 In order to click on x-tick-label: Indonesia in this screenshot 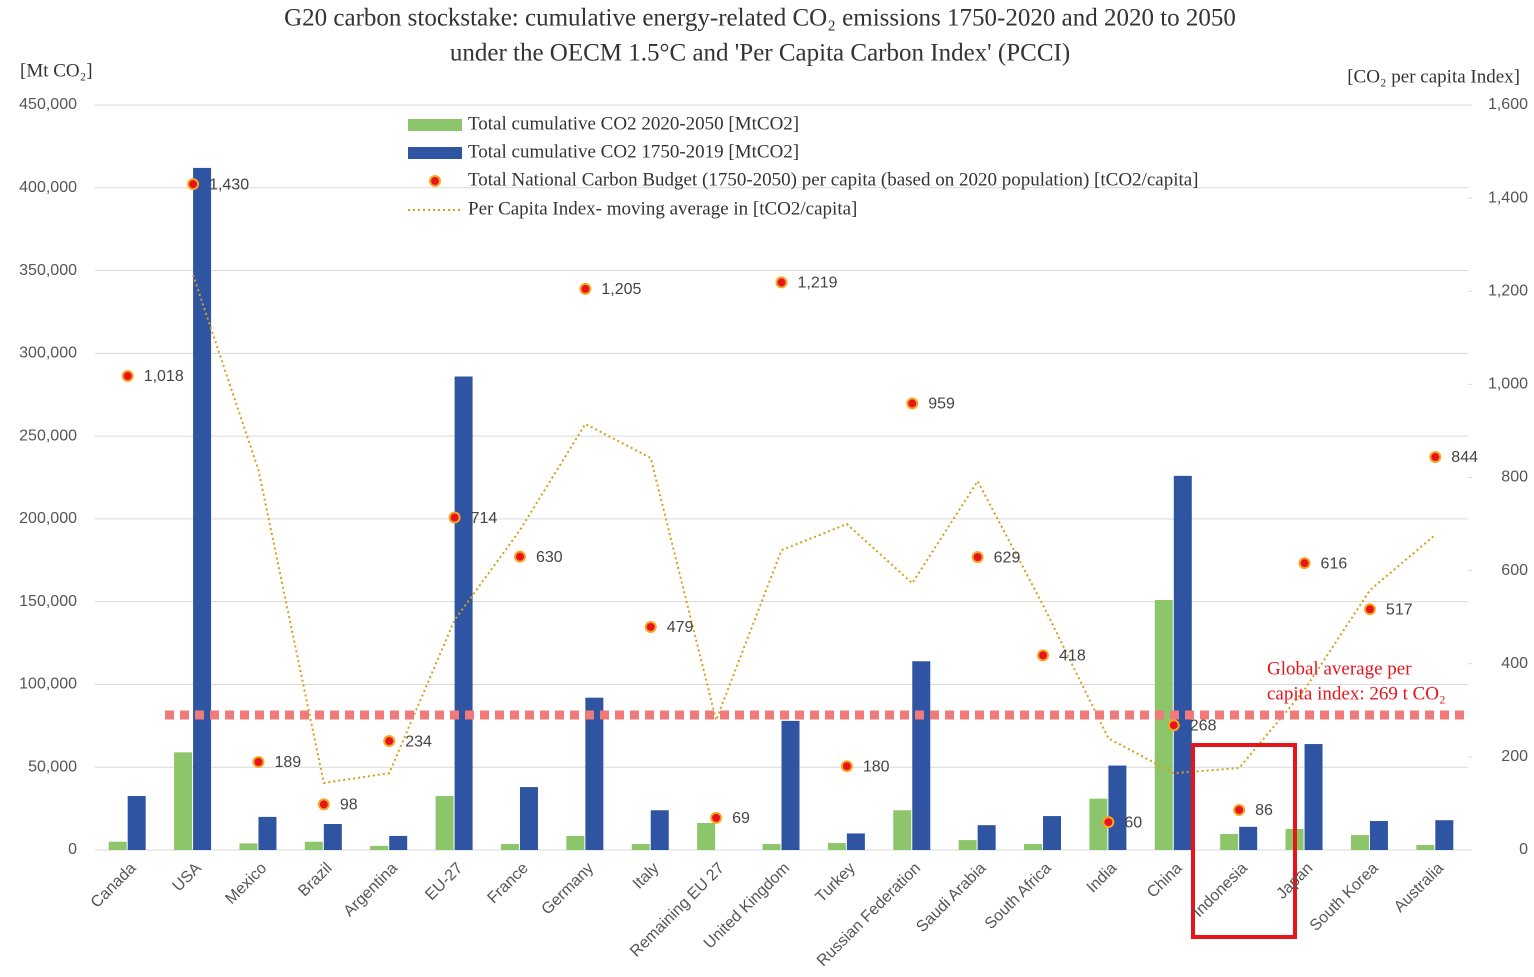, I will do `click(1220, 890)`.